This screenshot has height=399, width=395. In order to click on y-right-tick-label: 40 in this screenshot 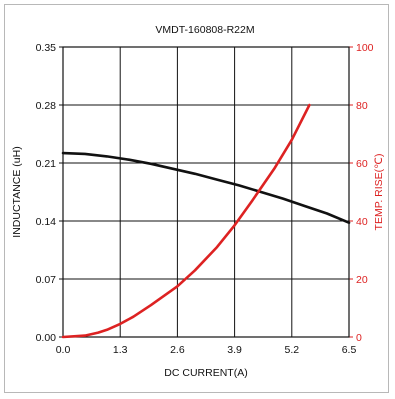, I will do `click(362, 222)`.